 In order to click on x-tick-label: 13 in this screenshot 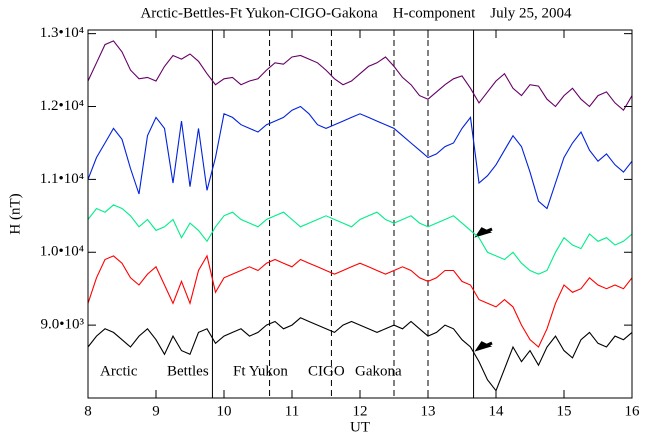, I will do `click(428, 411)`.